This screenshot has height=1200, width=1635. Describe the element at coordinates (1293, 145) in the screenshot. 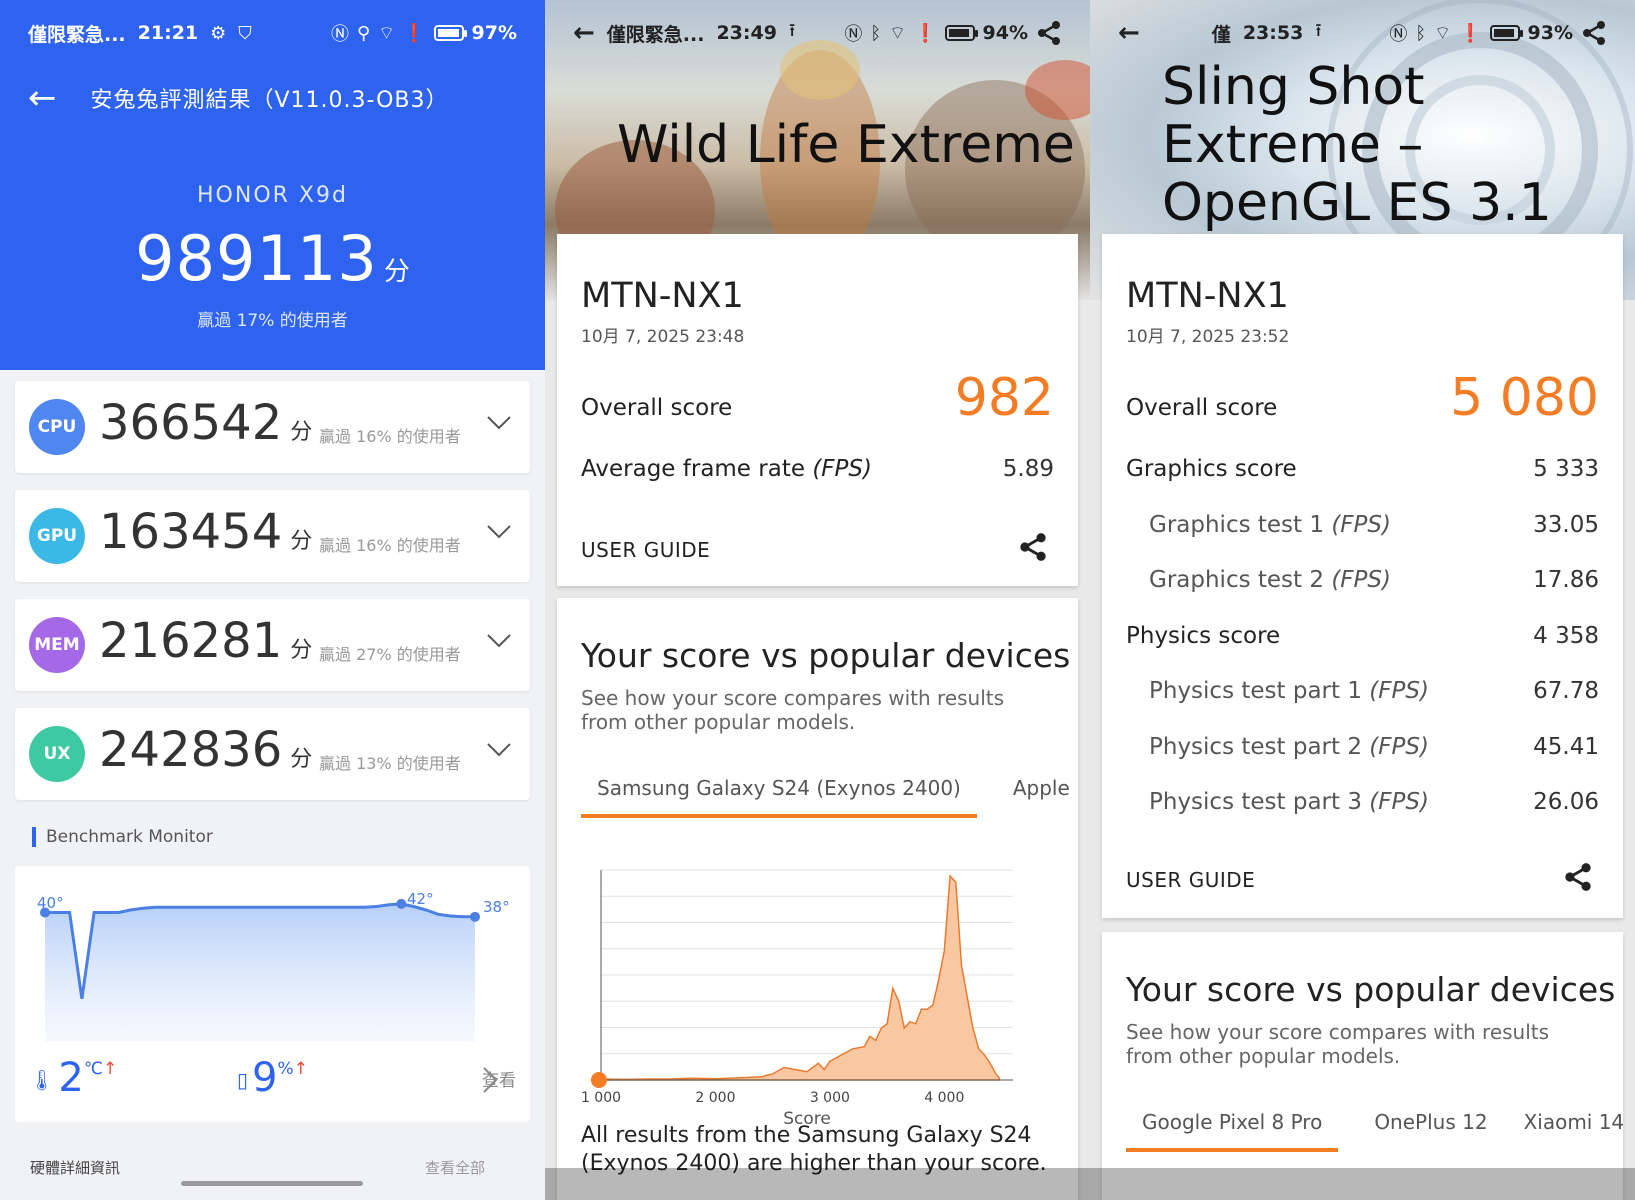

I see `benchmark-title-line: Extreme –` at that location.